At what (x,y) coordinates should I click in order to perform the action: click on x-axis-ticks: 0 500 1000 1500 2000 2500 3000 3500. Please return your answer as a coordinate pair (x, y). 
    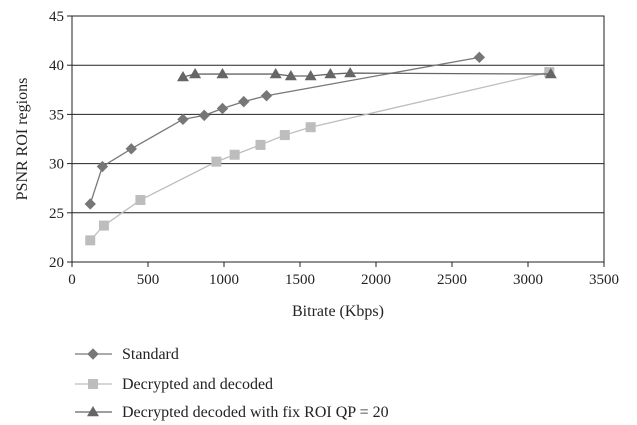
    Looking at the image, I should click on (343, 275).